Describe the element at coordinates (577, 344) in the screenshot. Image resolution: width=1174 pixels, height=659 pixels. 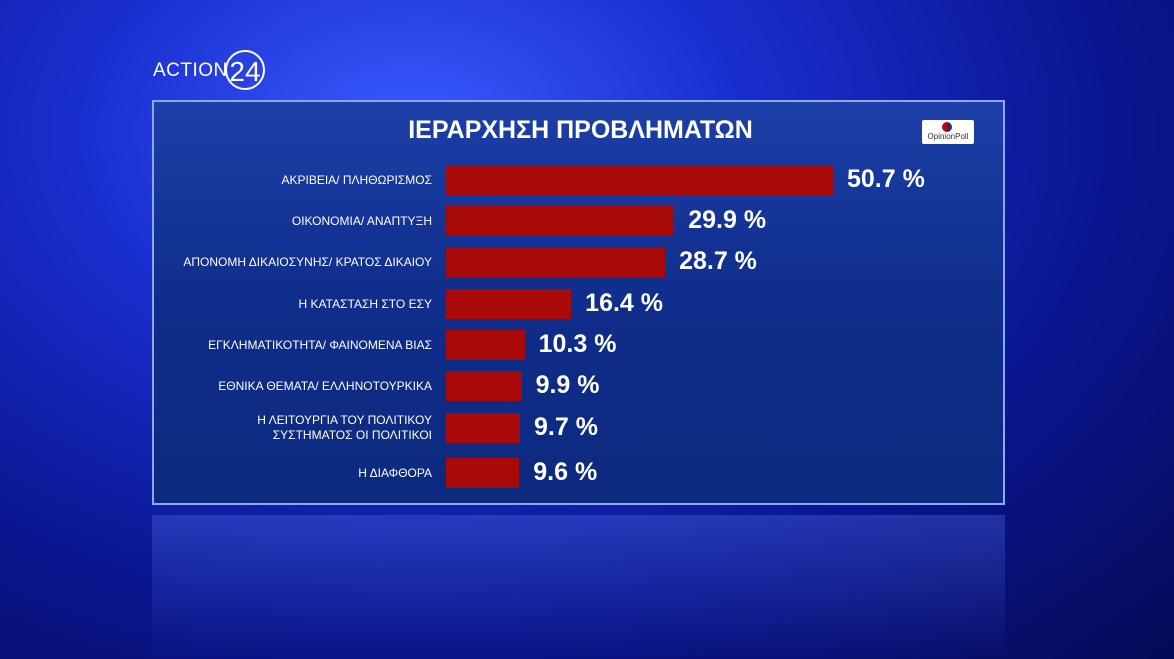
I see `value-label: 10.3 %` at that location.